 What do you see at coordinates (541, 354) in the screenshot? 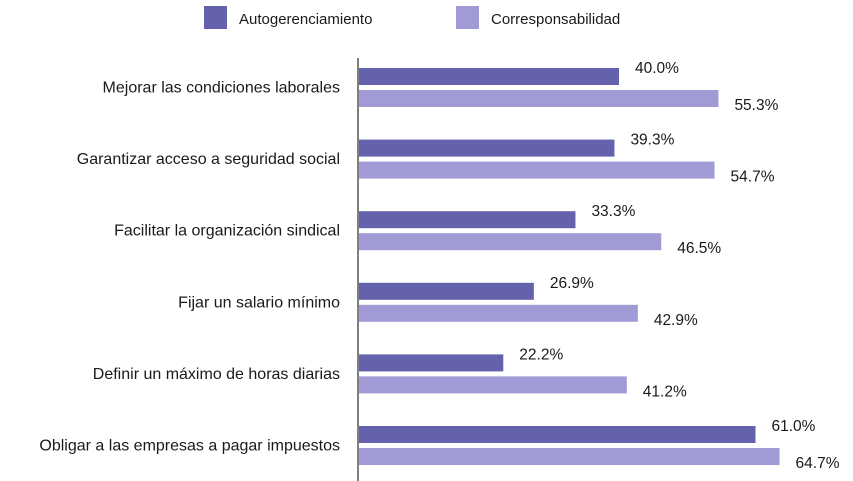
I see `value-label-autogerenciamiento-definir-un-maximo-de-horas-diarias: 22.2%` at bounding box center [541, 354].